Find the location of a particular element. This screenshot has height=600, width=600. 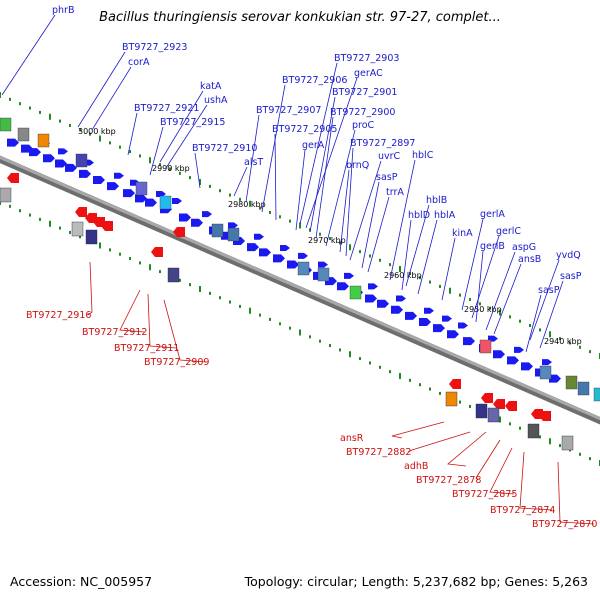

forward-label: proC is located at coordinates (363, 125).